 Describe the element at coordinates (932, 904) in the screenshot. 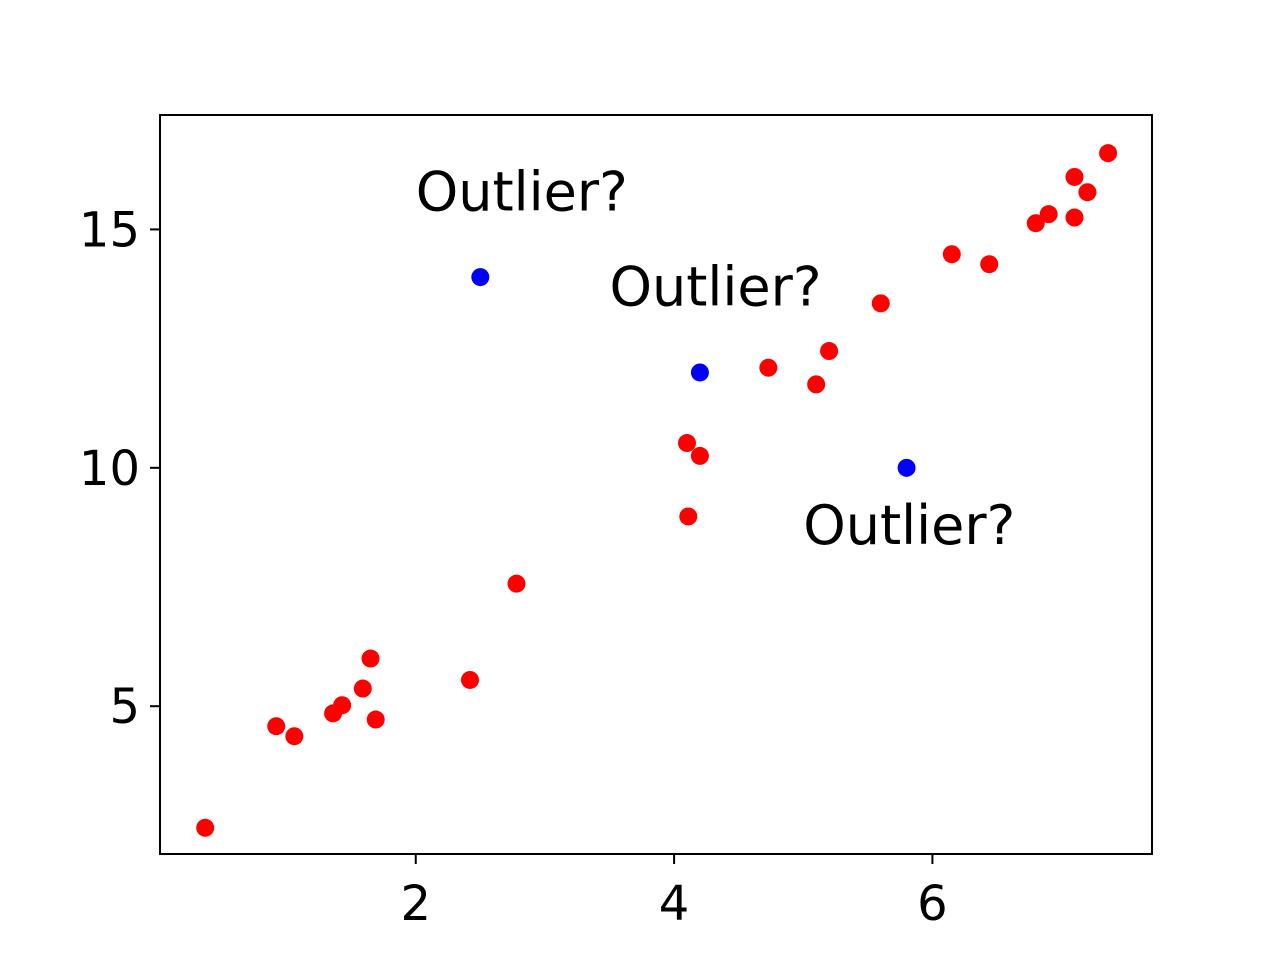

I see `x-tick-label: 6` at that location.